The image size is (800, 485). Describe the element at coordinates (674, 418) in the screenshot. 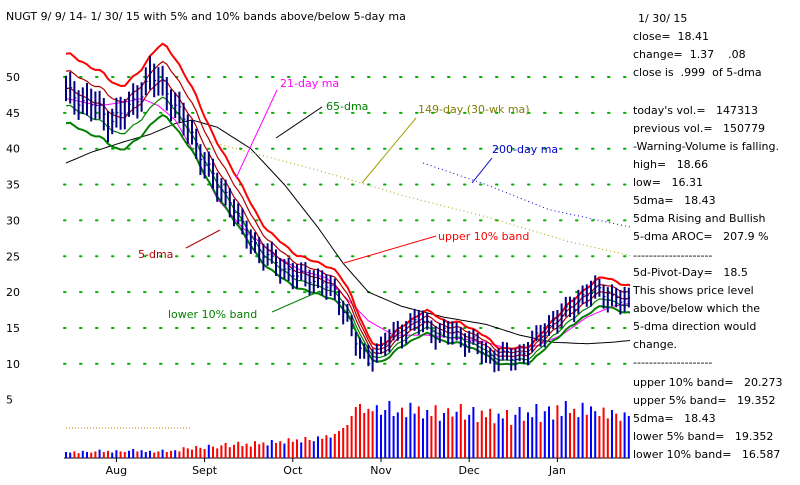

I see `stat-5dma-repeat: 5dma= 18.43` at that location.